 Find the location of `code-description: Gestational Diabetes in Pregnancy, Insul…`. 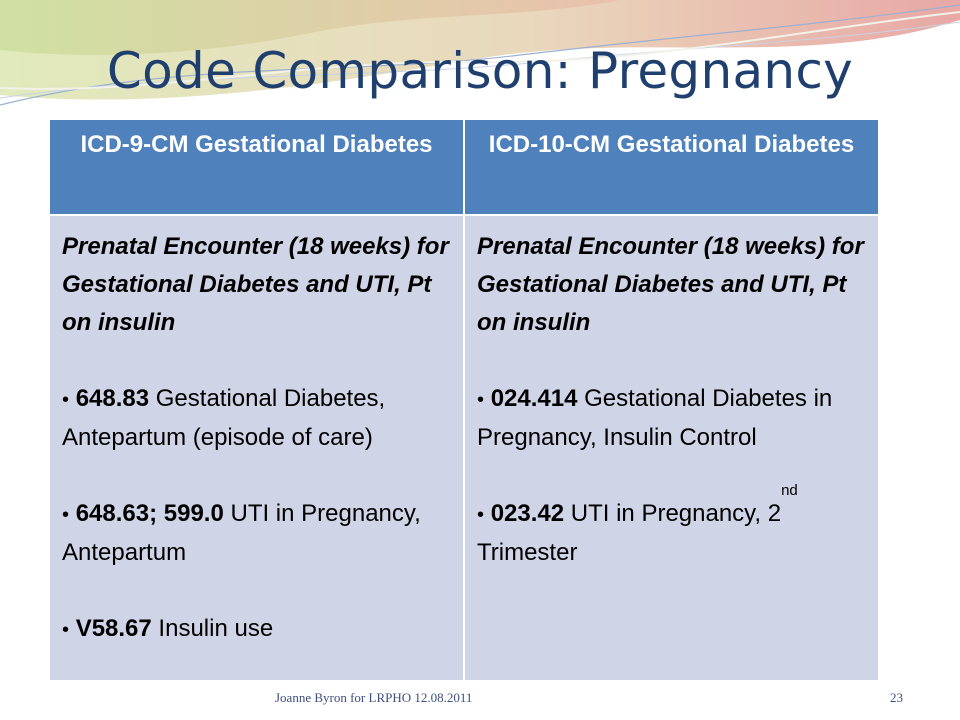

code-description: Gestational Diabetes in Pregnancy, Insul… is located at coordinates (655, 418).